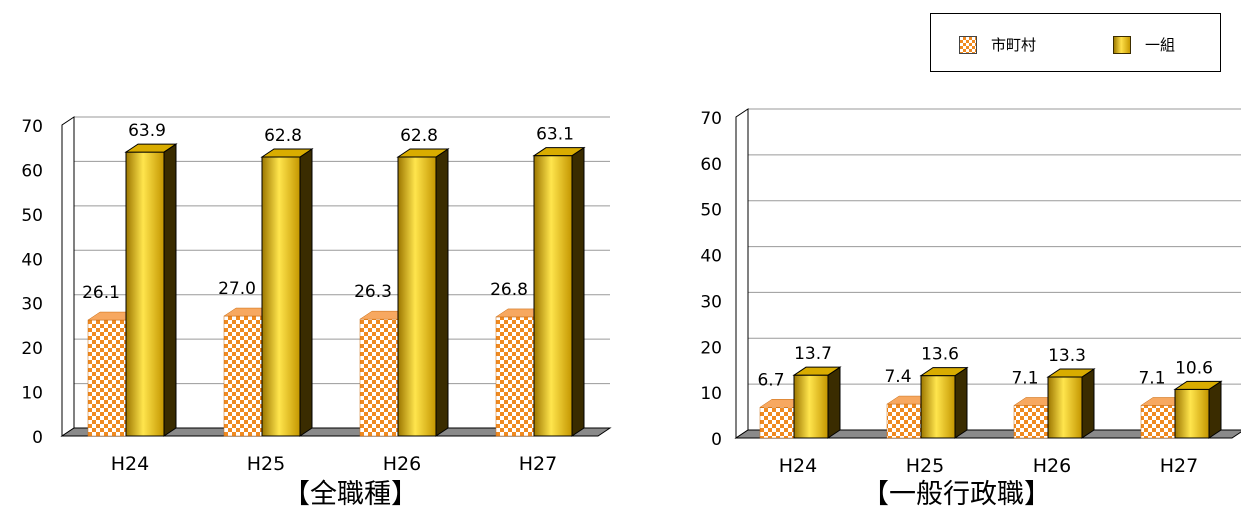  Describe the element at coordinates (1160, 45) in the screenshot. I see `legend-label-ichikumi: 一組` at that location.